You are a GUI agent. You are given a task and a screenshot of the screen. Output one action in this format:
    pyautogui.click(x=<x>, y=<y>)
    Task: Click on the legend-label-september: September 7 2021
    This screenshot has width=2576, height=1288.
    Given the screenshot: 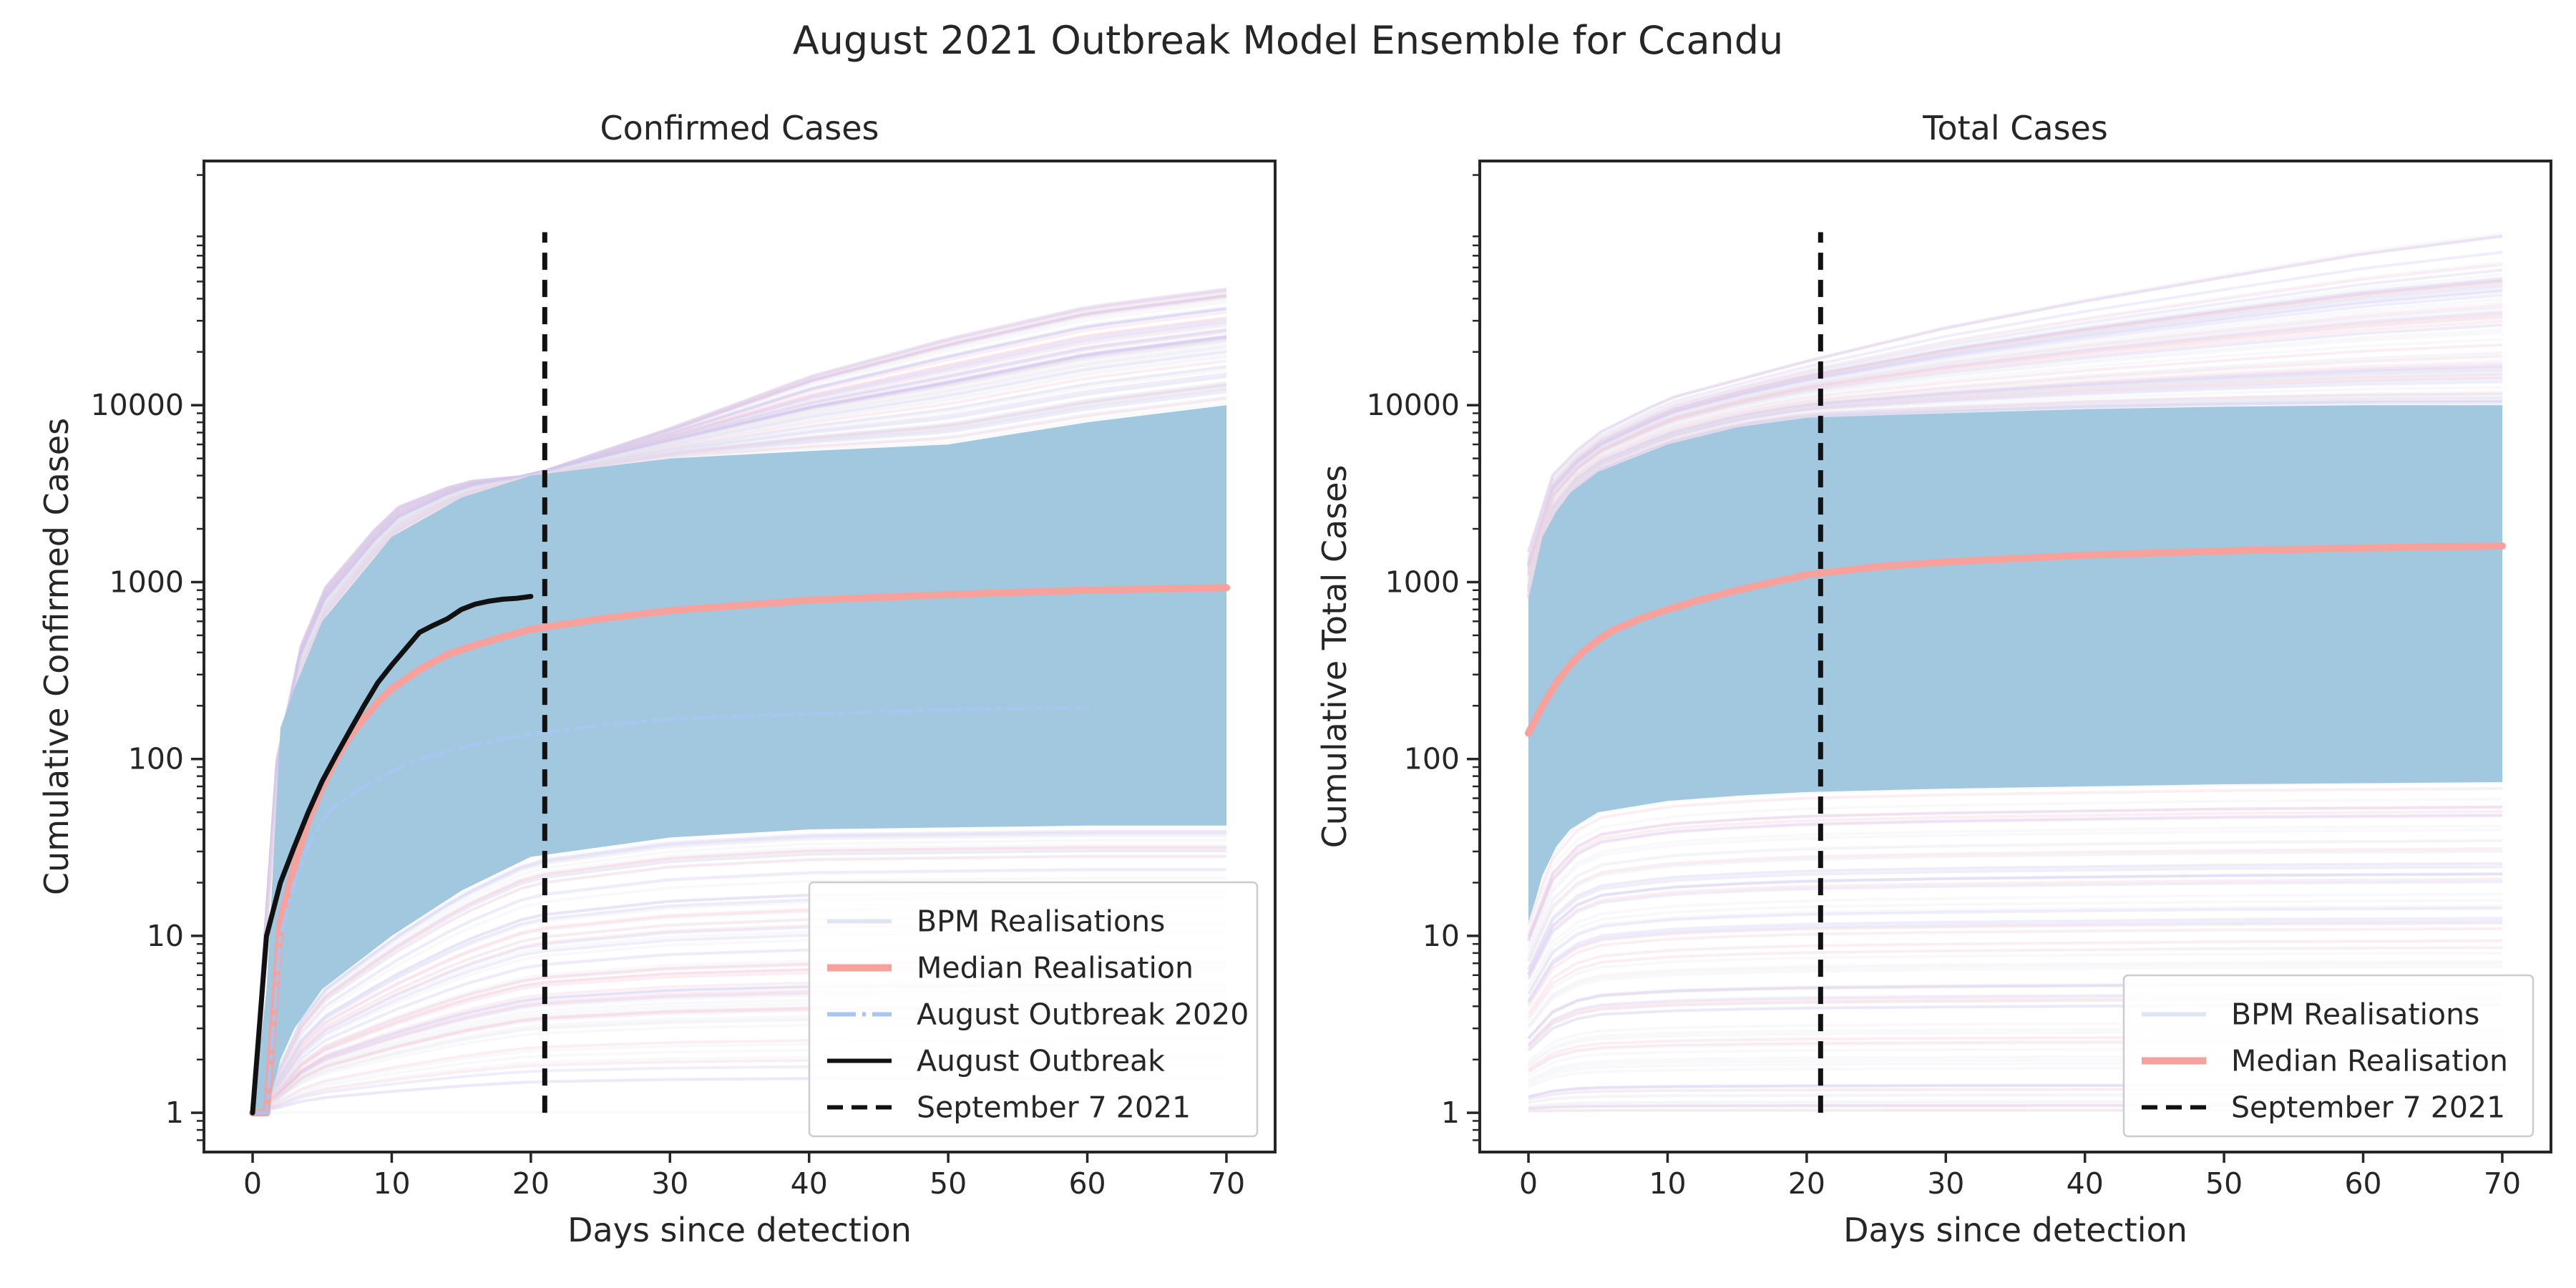 What is the action you would take?
    pyautogui.click(x=1054, y=1108)
    